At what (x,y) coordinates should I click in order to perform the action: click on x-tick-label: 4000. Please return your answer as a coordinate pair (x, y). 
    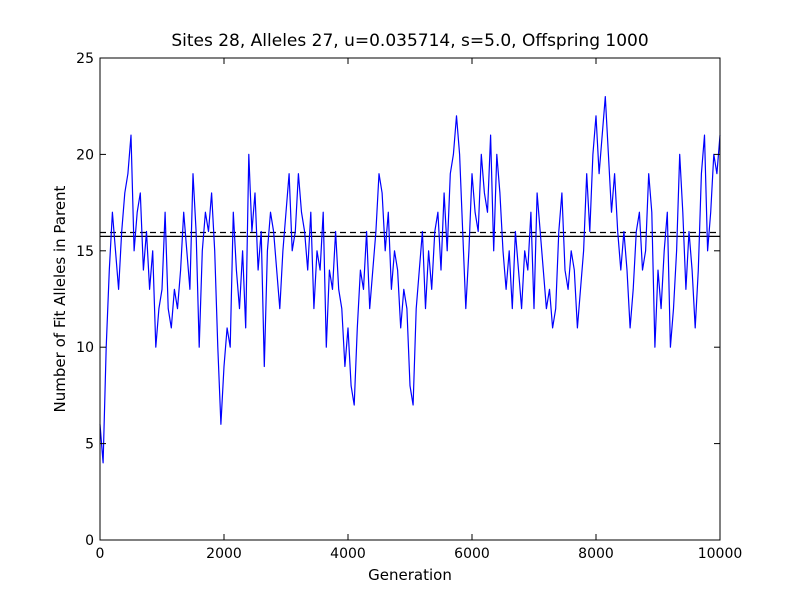
    Looking at the image, I should click on (348, 554).